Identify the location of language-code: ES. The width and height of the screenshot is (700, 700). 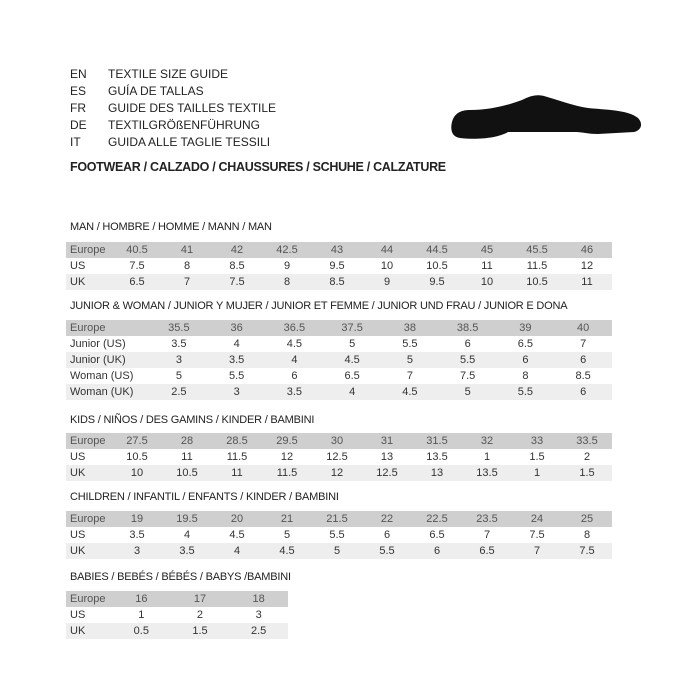
(78, 91).